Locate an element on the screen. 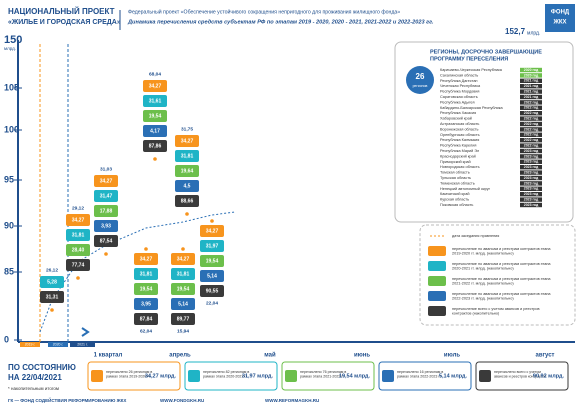 The width and height of the screenshot is (580, 410). region-year: 2020 год is located at coordinates (531, 70).